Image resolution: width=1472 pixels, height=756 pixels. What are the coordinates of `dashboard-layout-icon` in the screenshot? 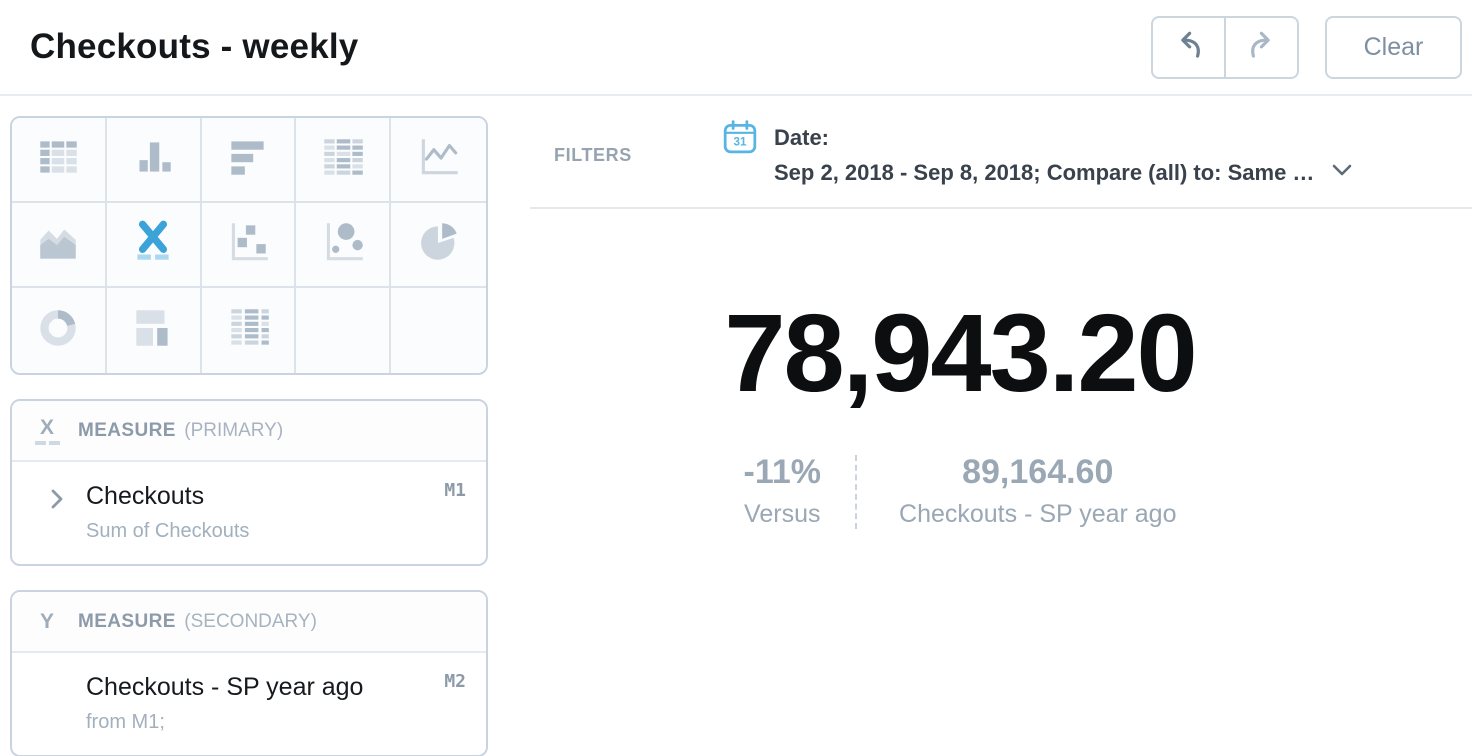 It's located at (153, 330).